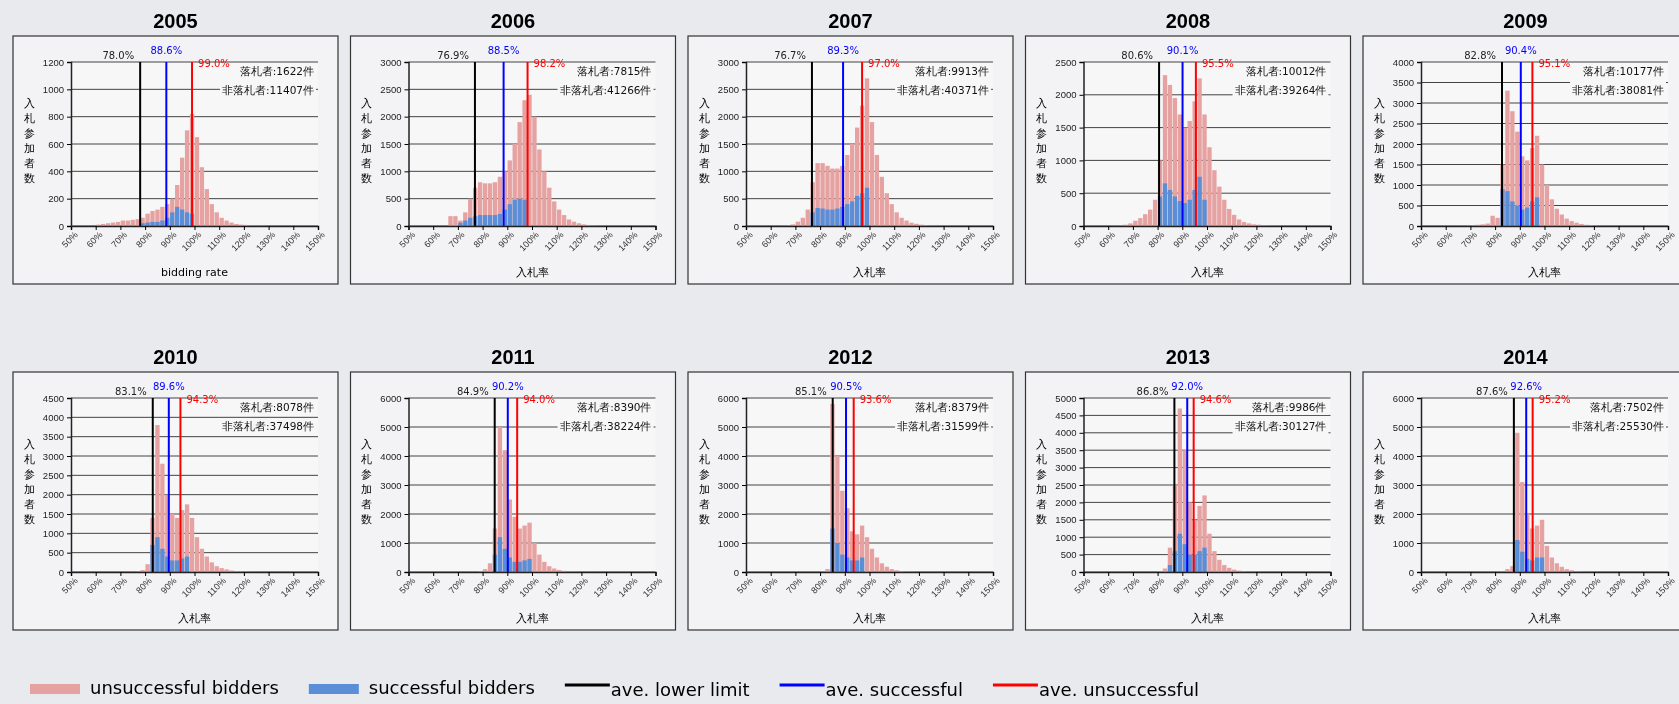 The width and height of the screenshot is (1679, 704). Describe the element at coordinates (56, 171) in the screenshot. I see `y-tick-label: 400` at that location.